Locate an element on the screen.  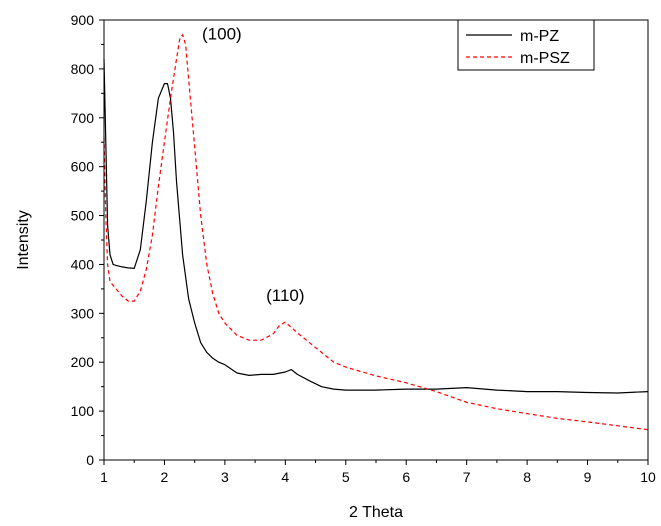
x-tick-label: 9 is located at coordinates (588, 477).